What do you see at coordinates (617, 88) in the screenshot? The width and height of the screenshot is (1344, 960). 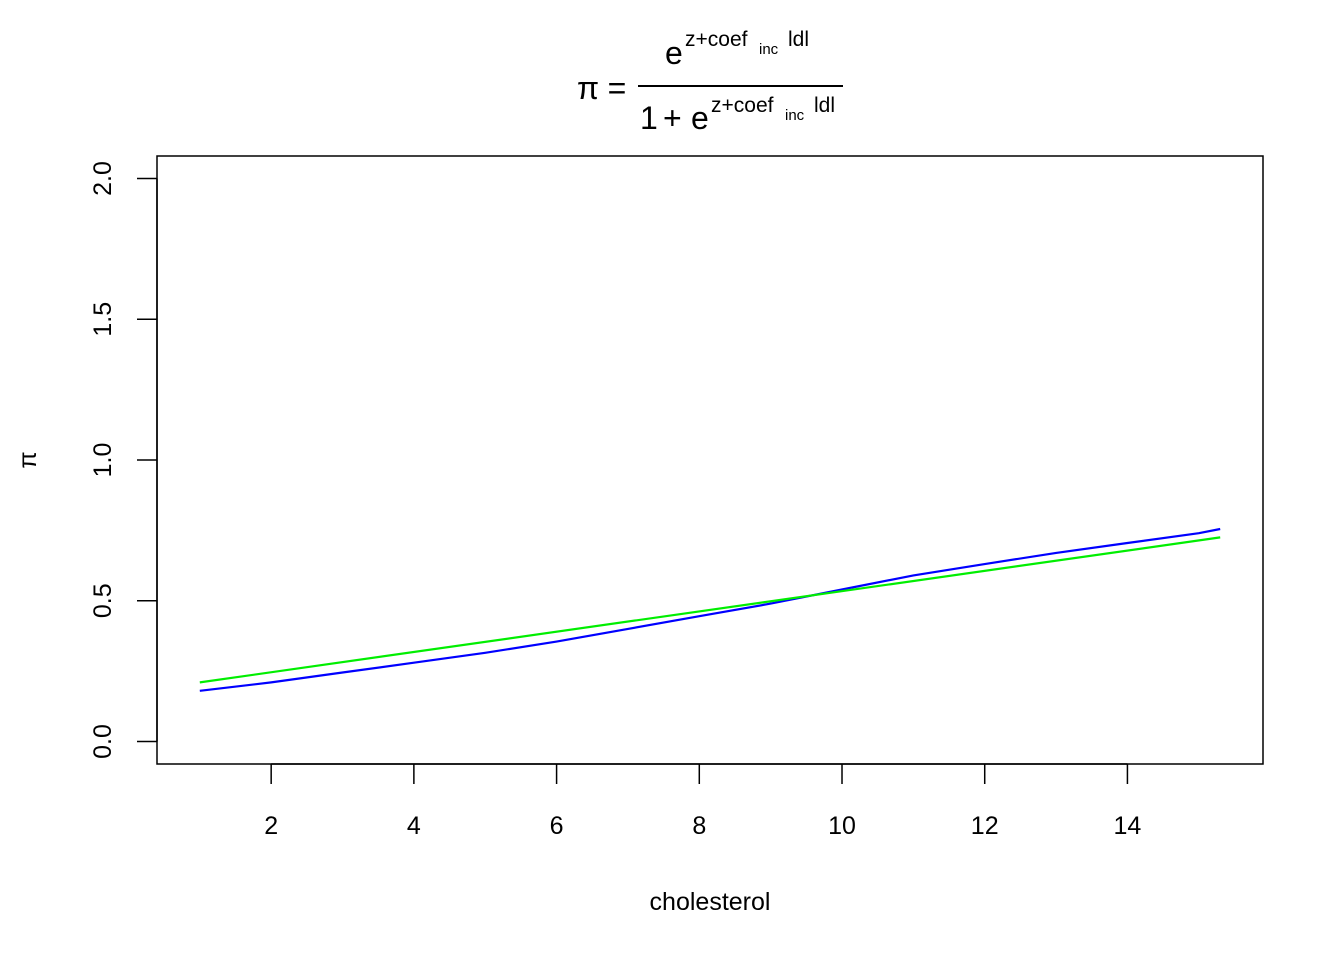 I see `title-equals: =` at bounding box center [617, 88].